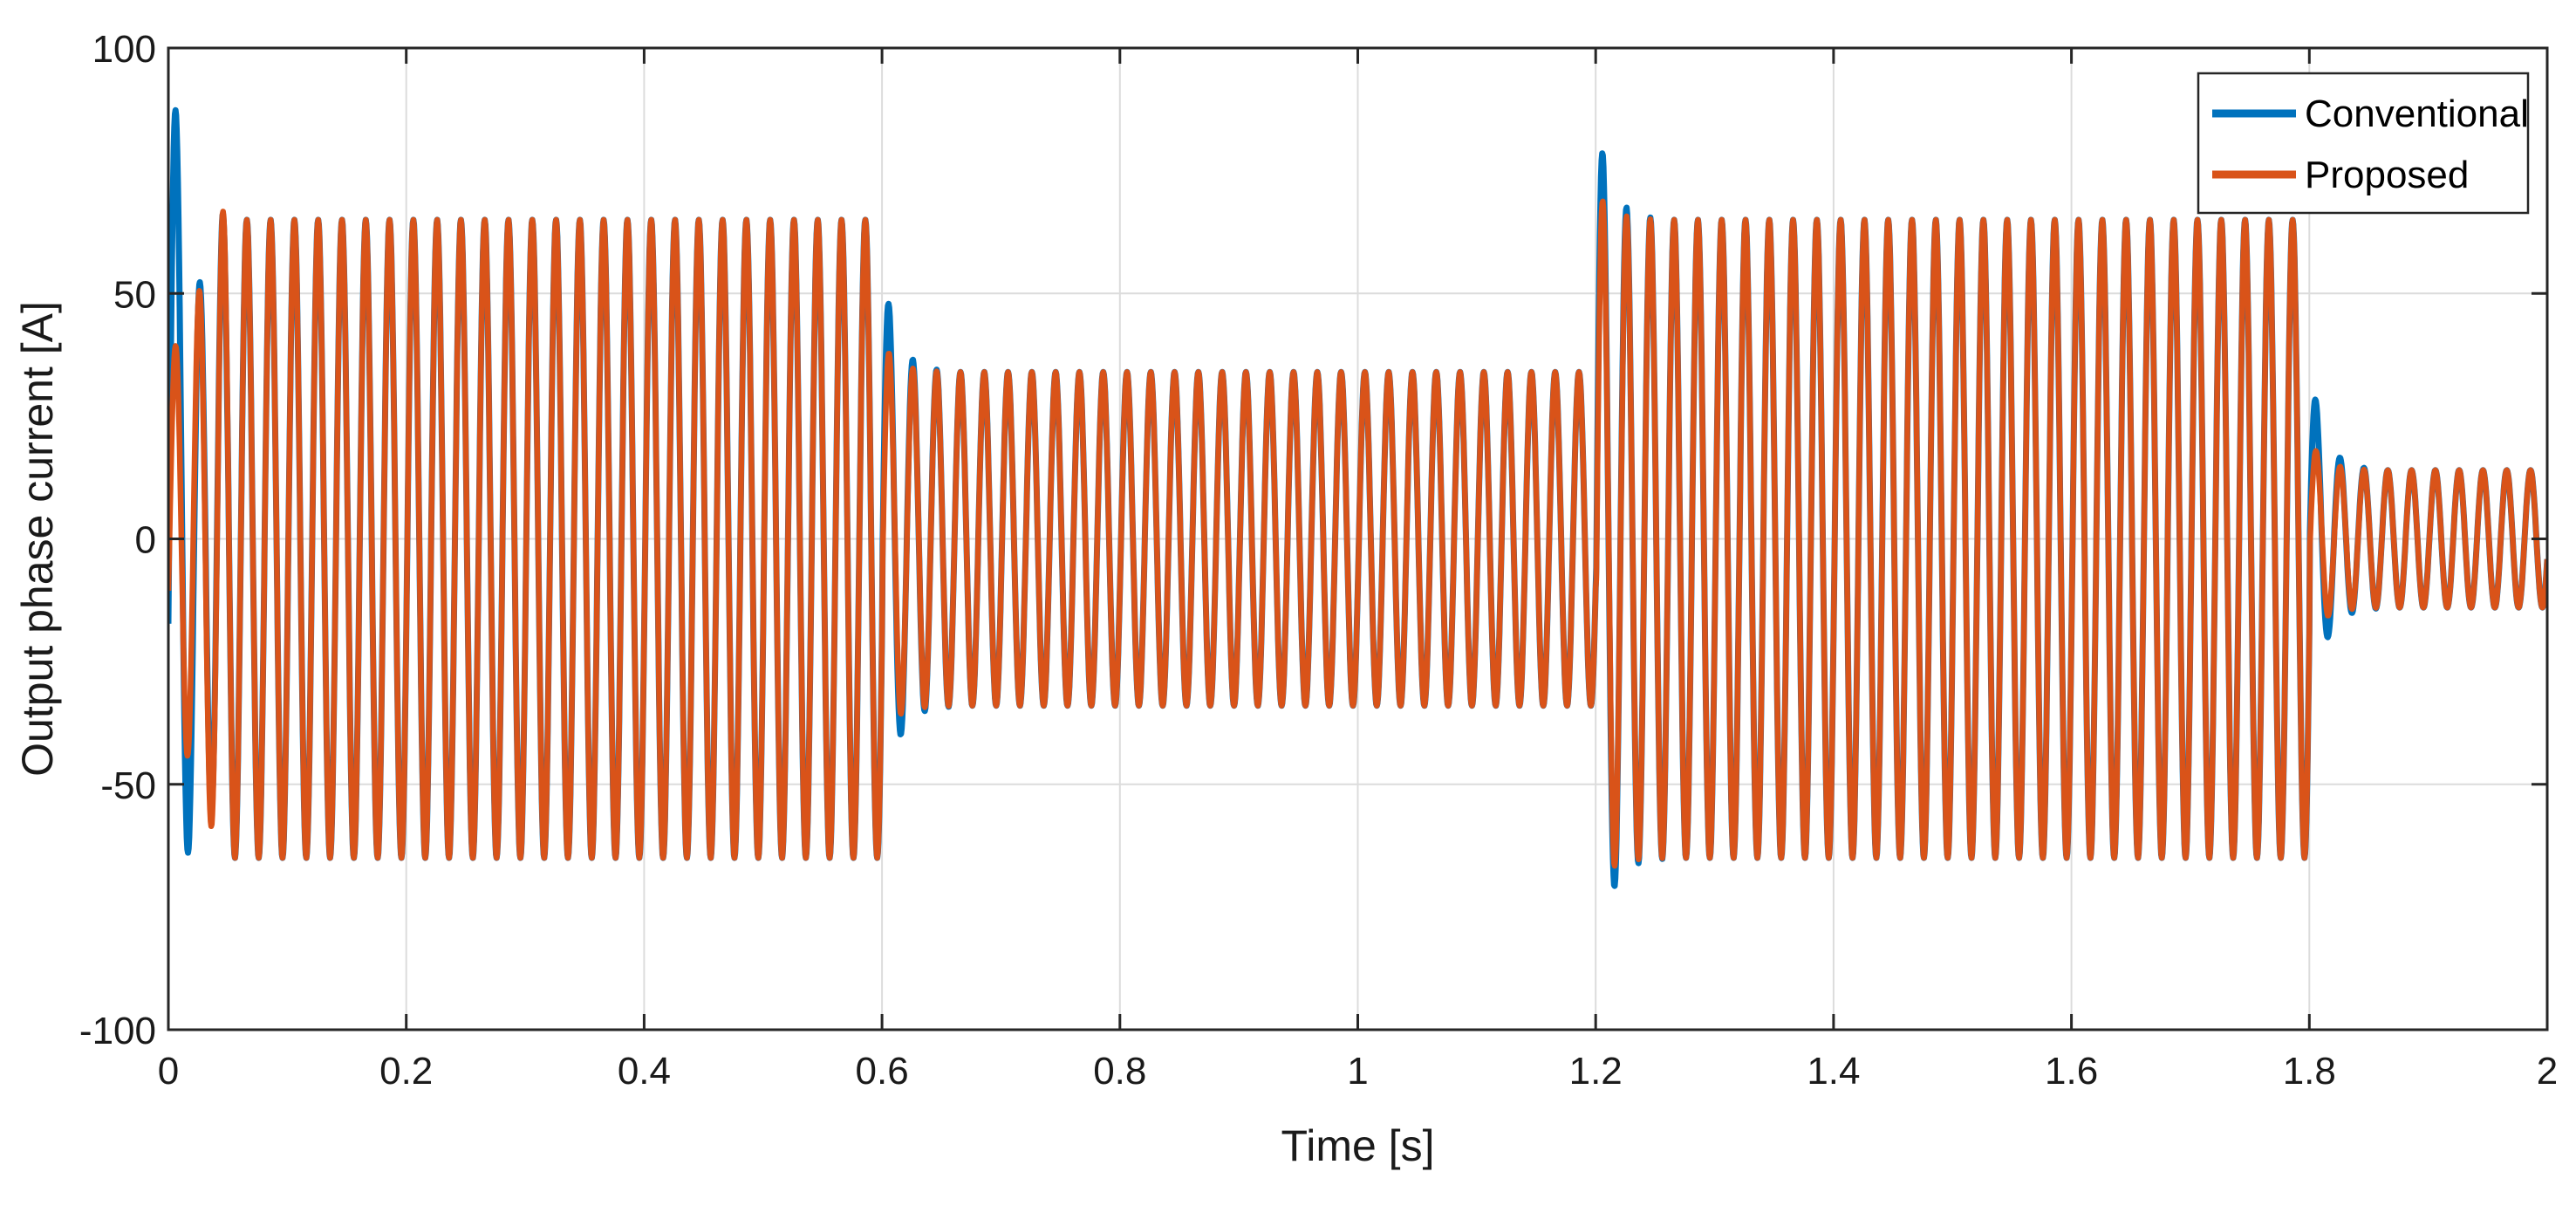 This screenshot has height=1206, width=2576. Describe the element at coordinates (406, 1071) in the screenshot. I see `x-tick-label-1: 0.2` at that location.